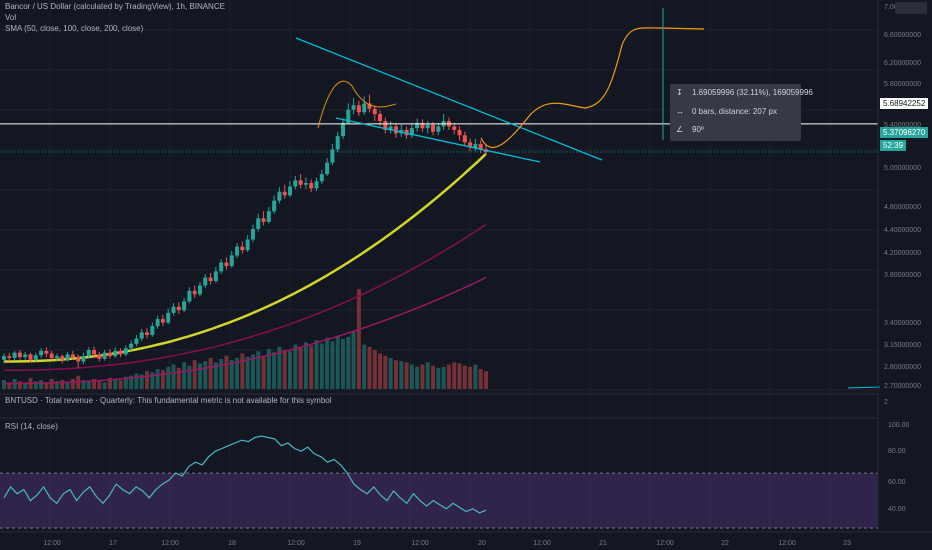 The image size is (932, 550). I want to click on time-tick-label: 17, so click(113, 543).